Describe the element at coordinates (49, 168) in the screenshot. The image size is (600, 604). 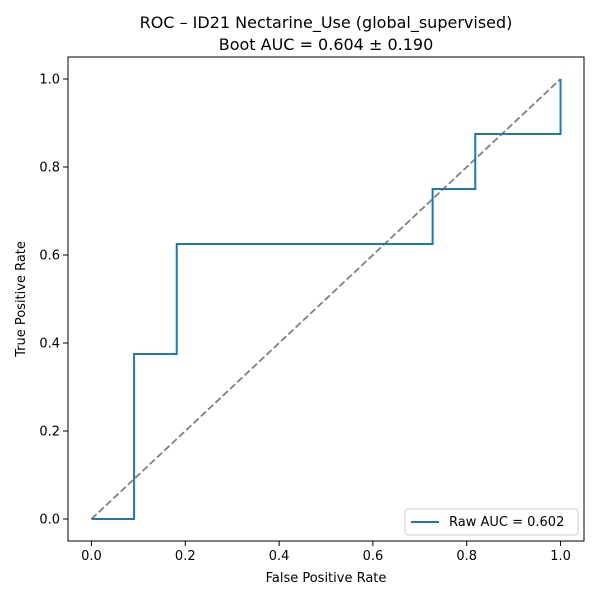
I see `y-tick-label: 0.8` at that location.